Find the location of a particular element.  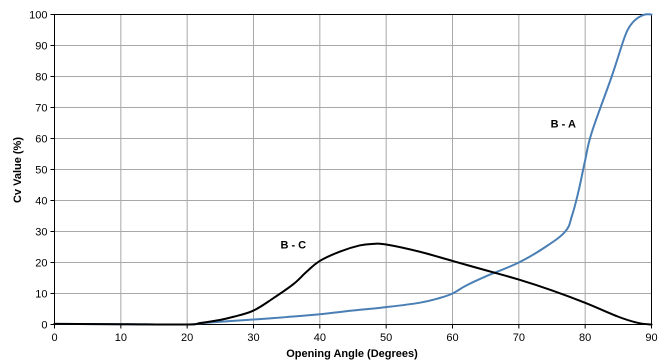

y-tick-label: 0 is located at coordinates (44, 326).